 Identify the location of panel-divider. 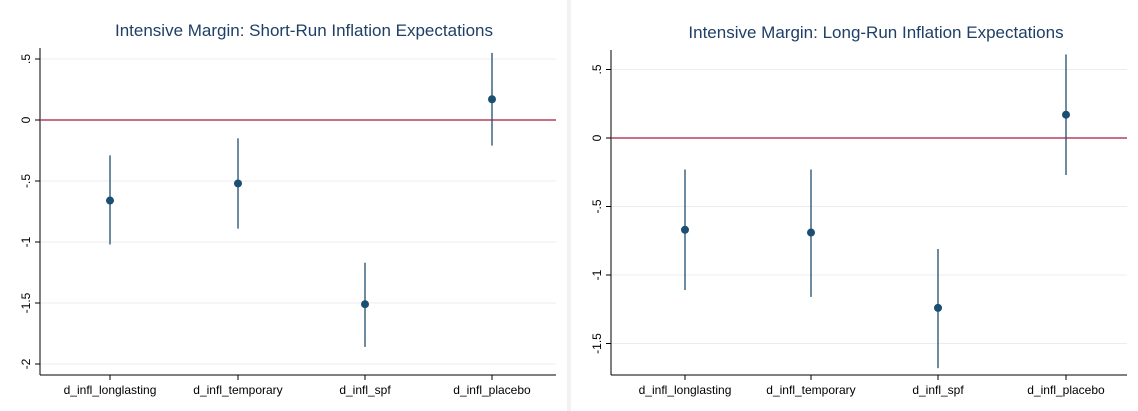
(569, 205).